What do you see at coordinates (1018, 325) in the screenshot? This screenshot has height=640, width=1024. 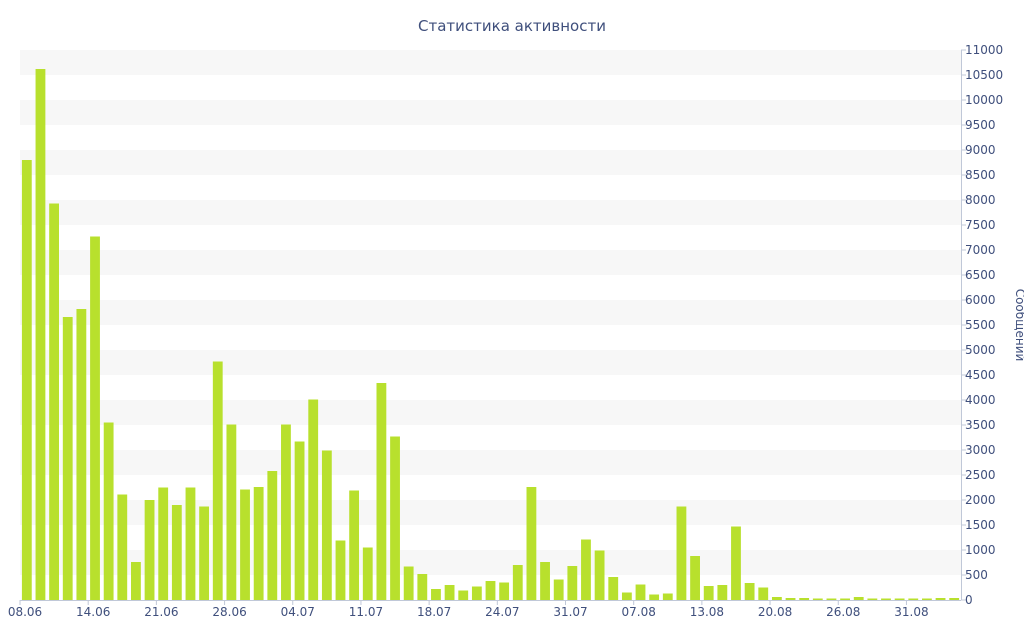 I see `y-axis-label: Сообщений` at bounding box center [1018, 325].